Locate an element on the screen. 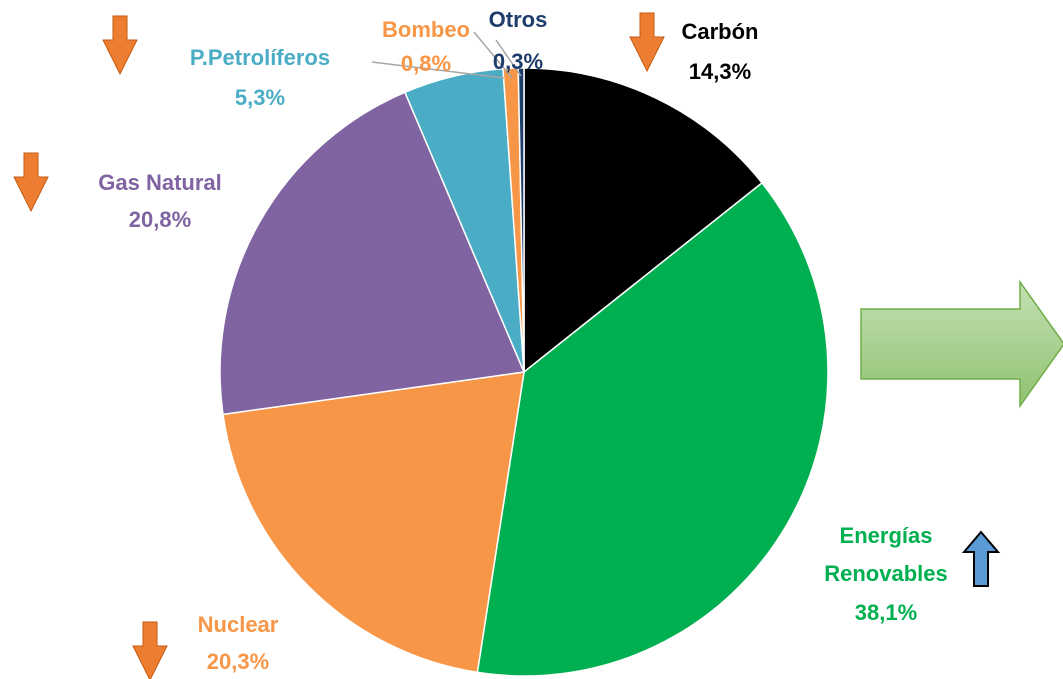  slice-label: Nuclear is located at coordinates (238, 624).